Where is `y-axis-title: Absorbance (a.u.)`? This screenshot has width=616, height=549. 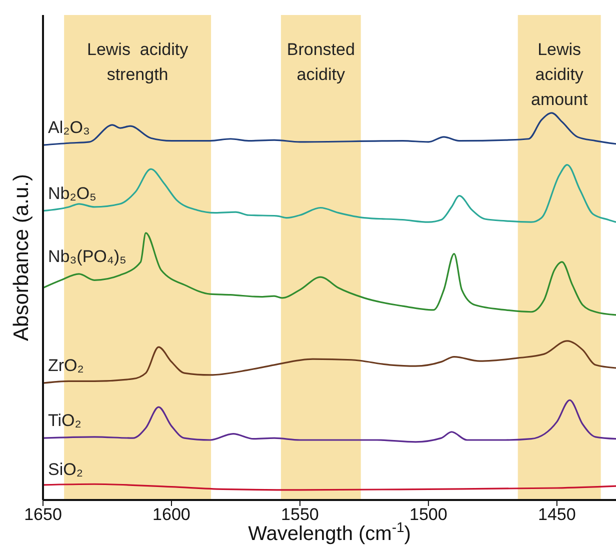
y-axis-title: Absorbance (a.u.) is located at coordinates (21, 257).